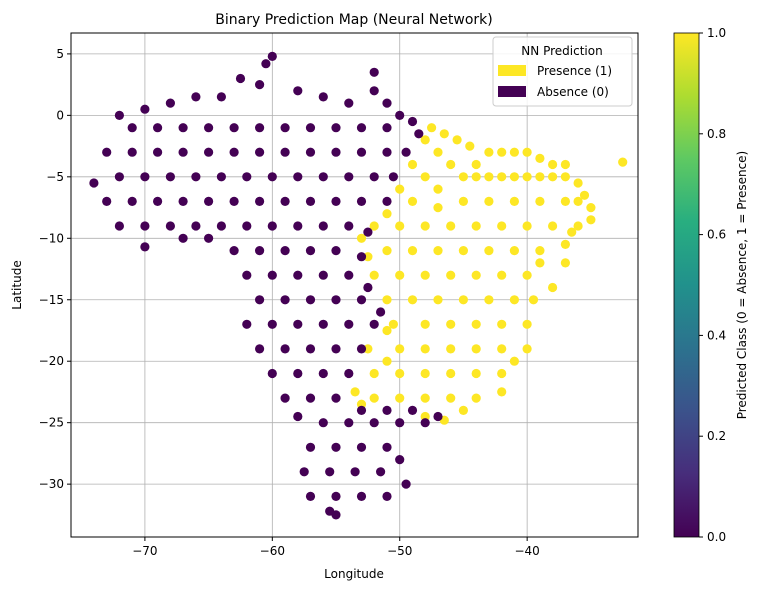 The image size is (759, 590). What do you see at coordinates (712, 285) in the screenshot?
I see `colorbar-ticks: 0.0 0.2 0.4 0.6 0.8 1.0` at bounding box center [712, 285].